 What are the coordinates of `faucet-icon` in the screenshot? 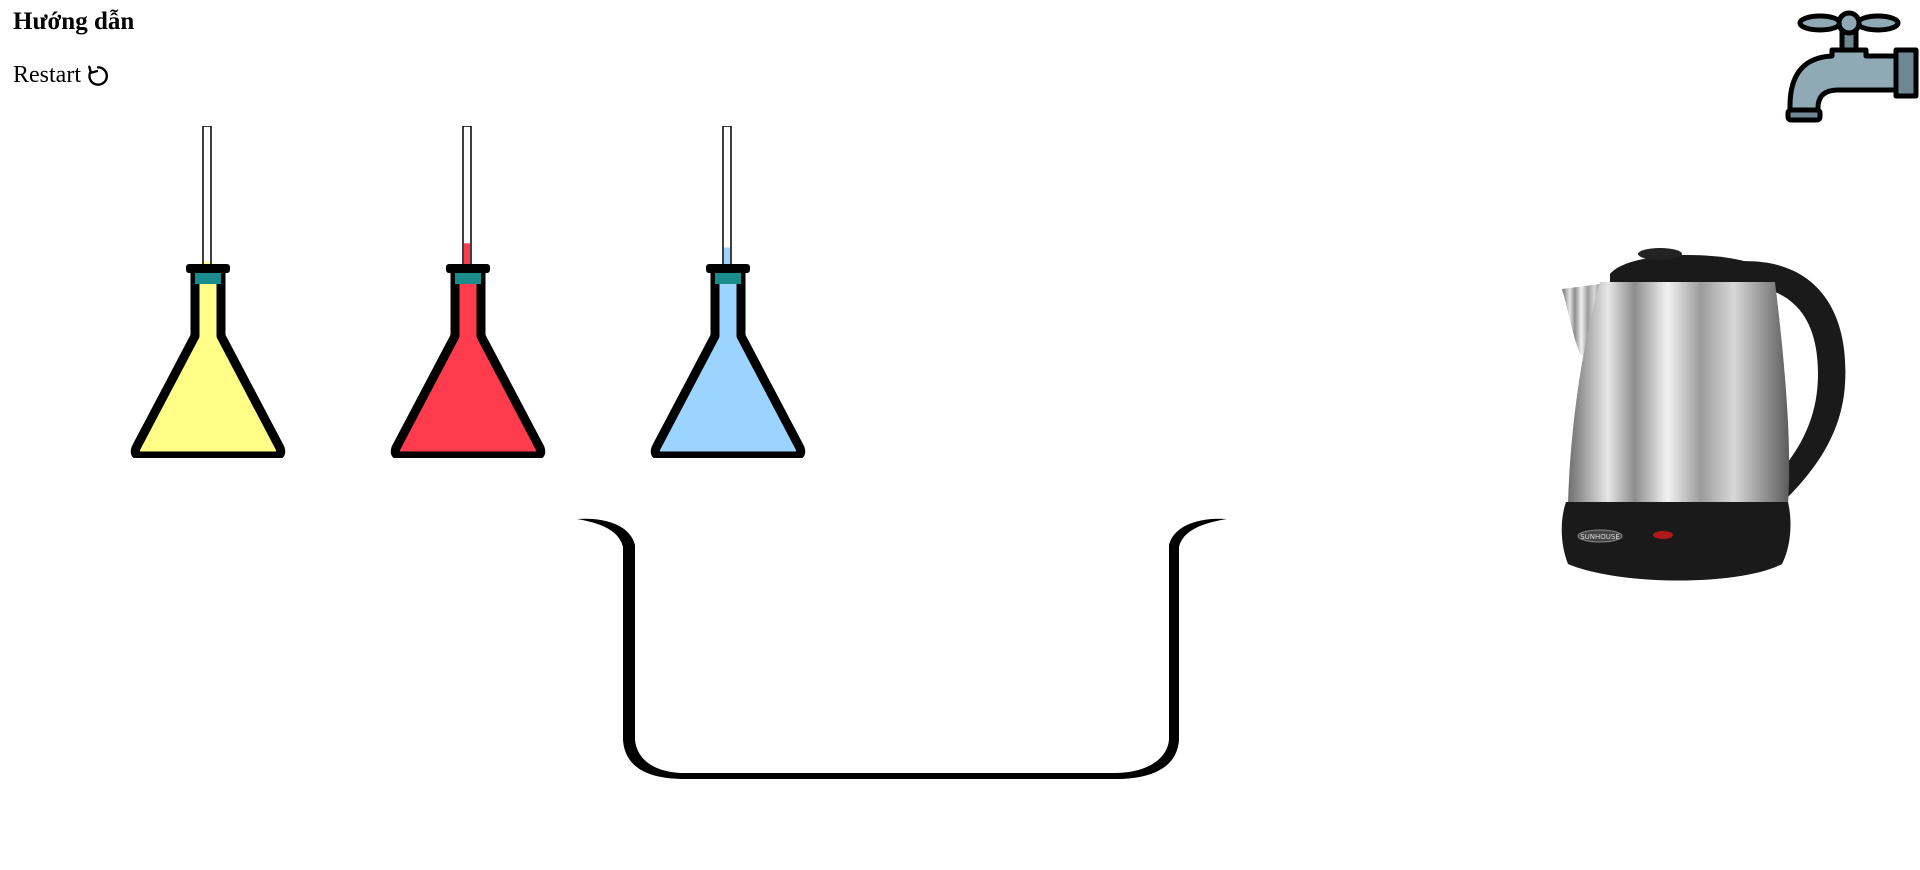 It's located at (1852, 65).